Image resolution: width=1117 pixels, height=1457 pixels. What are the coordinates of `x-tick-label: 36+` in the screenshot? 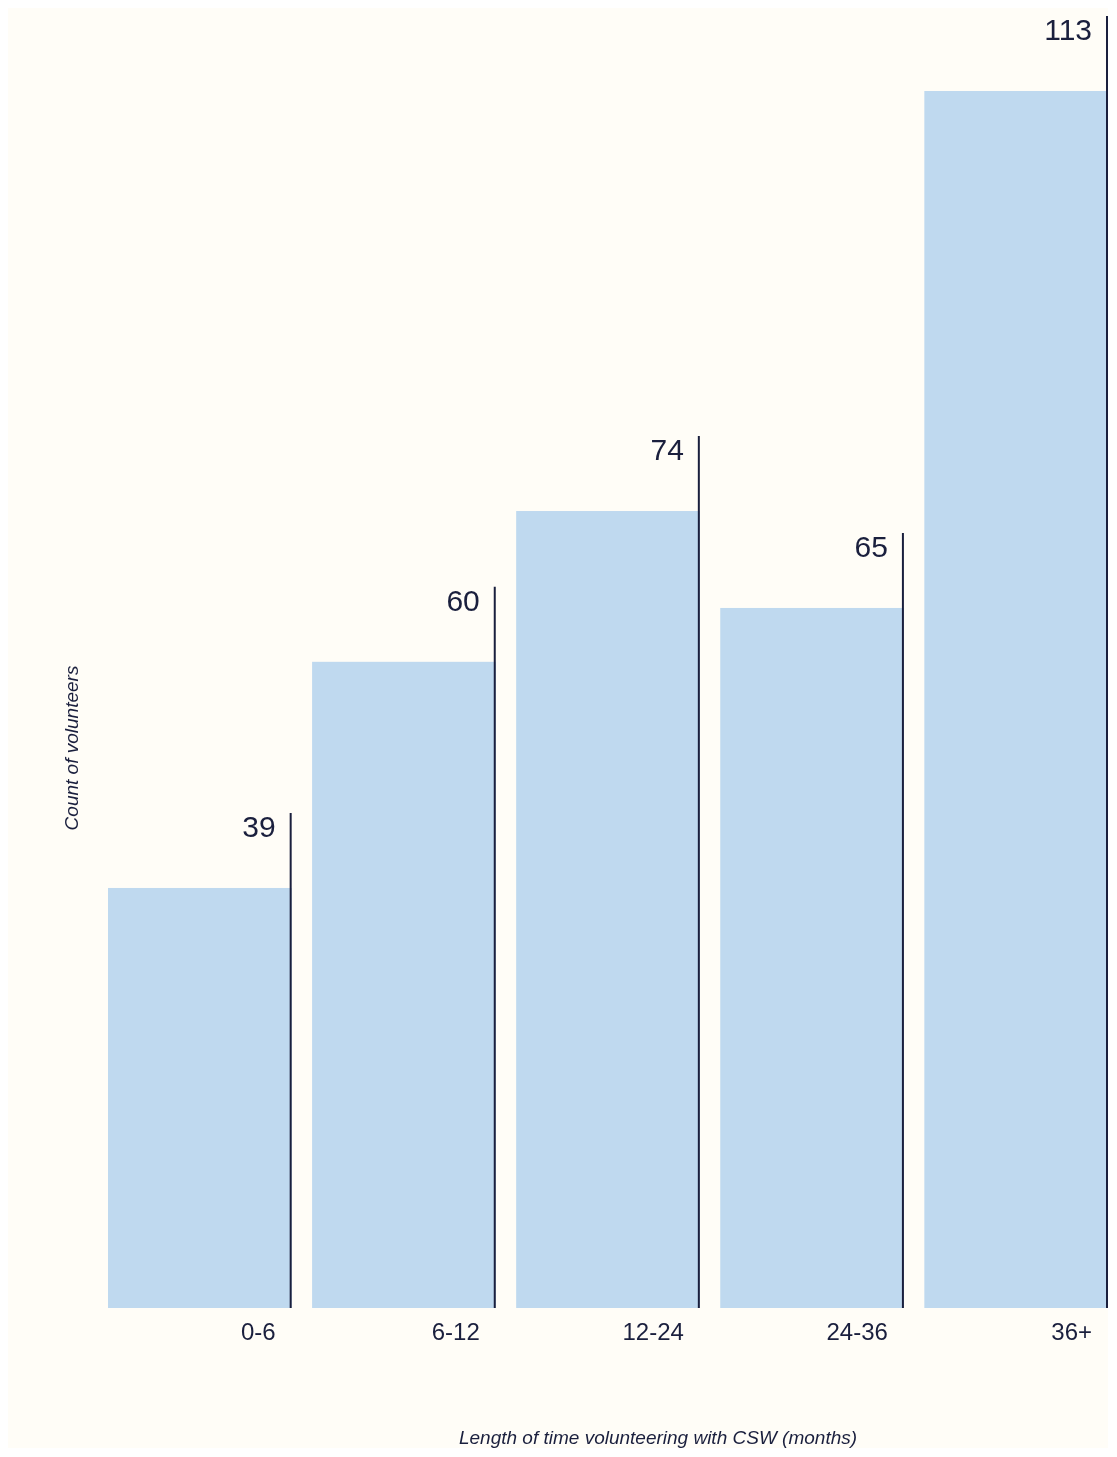 It's located at (1071, 1331).